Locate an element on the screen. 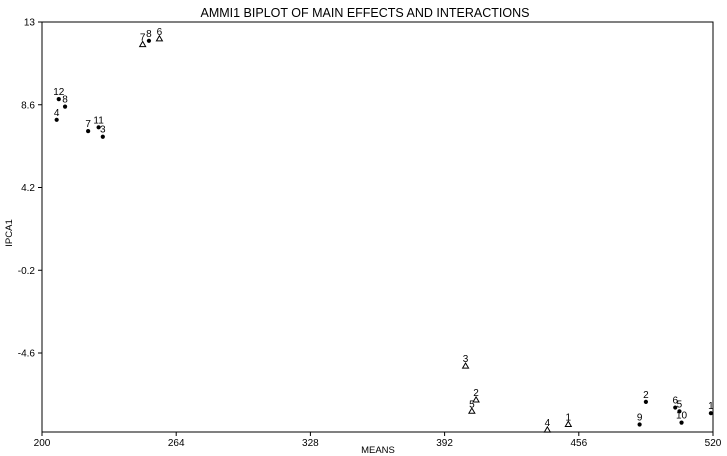 This screenshot has height=456, width=727. x-axis: 200 264 328 392 456 520 is located at coordinates (378, 440).